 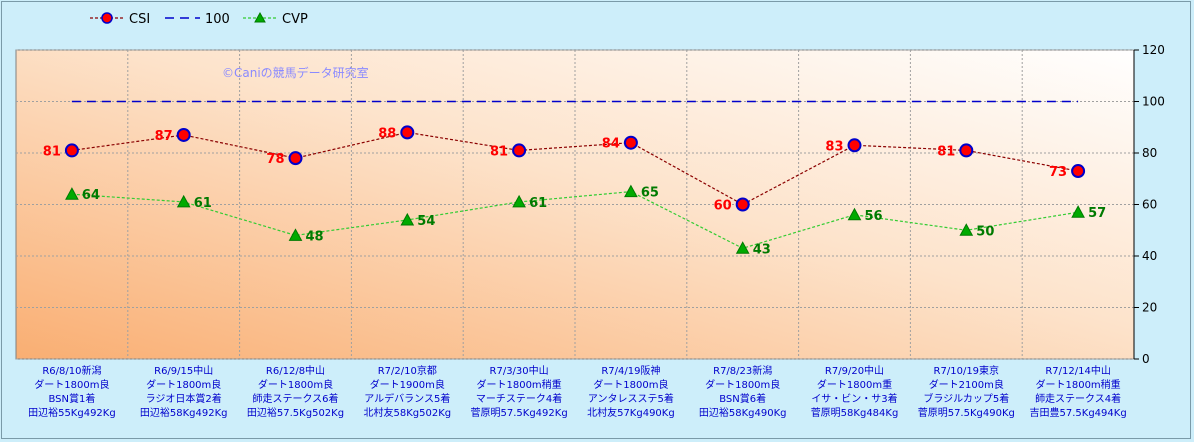 What do you see at coordinates (874, 216) in the screenshot?
I see `cvp-data-label: 56` at bounding box center [874, 216].